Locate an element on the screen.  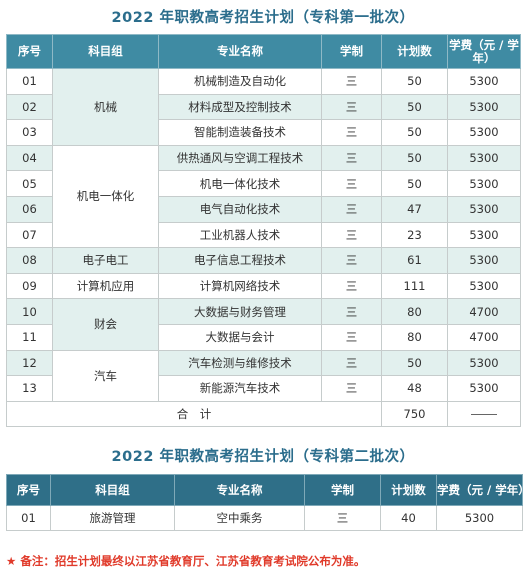
dash-line is located at coordinates (484, 415).